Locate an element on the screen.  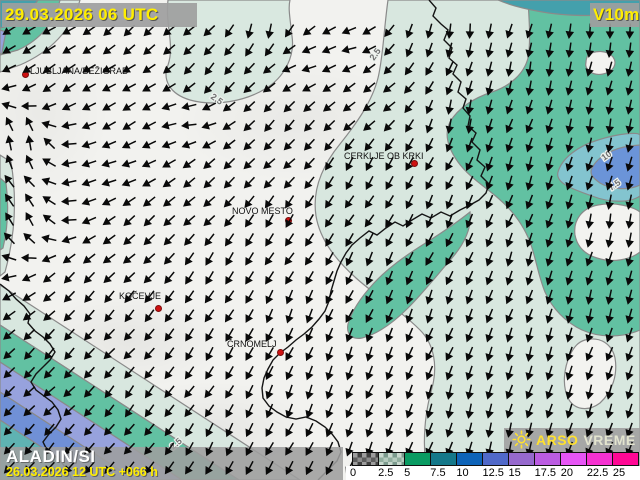
colorbar-tick-label: 7.5 is located at coordinates (438, 473).